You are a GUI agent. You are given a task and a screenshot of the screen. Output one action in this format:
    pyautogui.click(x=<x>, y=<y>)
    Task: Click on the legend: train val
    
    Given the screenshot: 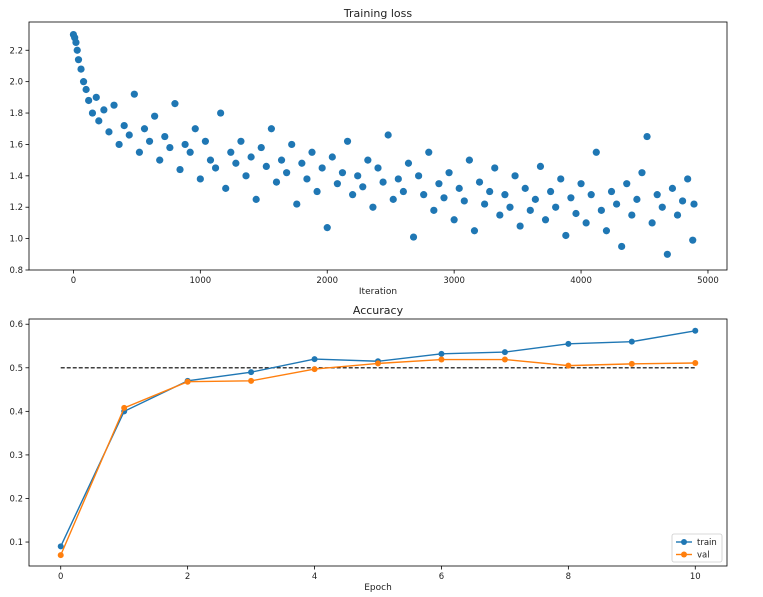 What is the action you would take?
    pyautogui.click(x=697, y=548)
    